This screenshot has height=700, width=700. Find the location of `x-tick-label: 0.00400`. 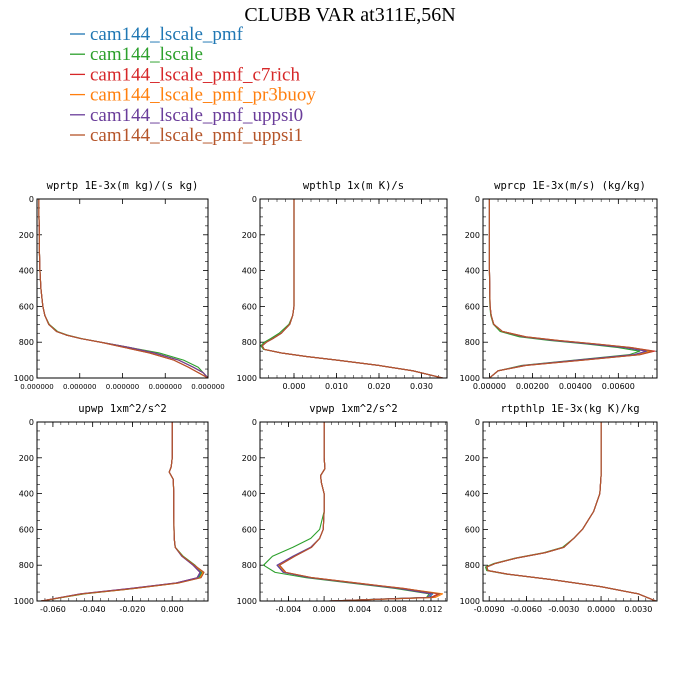

x-tick-label: 0.00400 is located at coordinates (575, 386).